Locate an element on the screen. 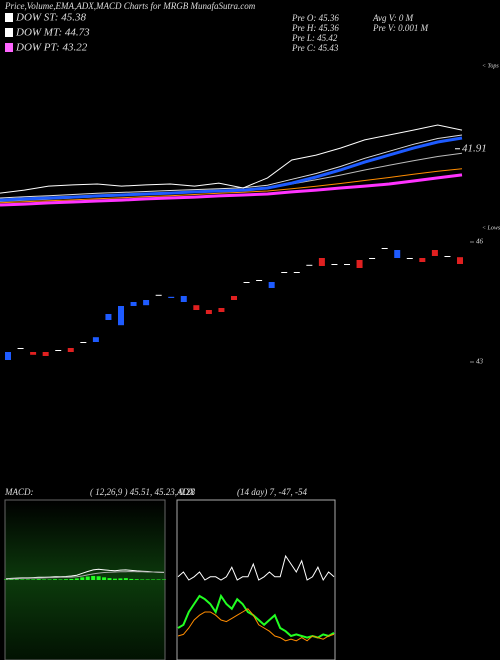 The image size is (500, 660). quote-text: Pre H: 45.36 is located at coordinates (315, 28).